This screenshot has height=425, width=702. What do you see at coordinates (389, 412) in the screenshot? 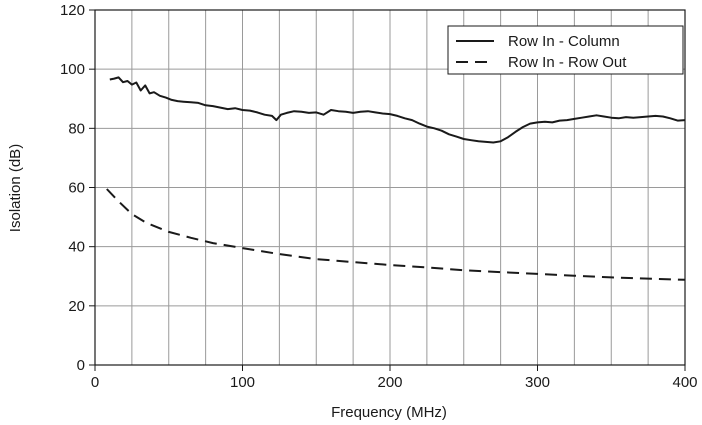
I see `x-axis-label: Frequency (MHz)` at bounding box center [389, 412].